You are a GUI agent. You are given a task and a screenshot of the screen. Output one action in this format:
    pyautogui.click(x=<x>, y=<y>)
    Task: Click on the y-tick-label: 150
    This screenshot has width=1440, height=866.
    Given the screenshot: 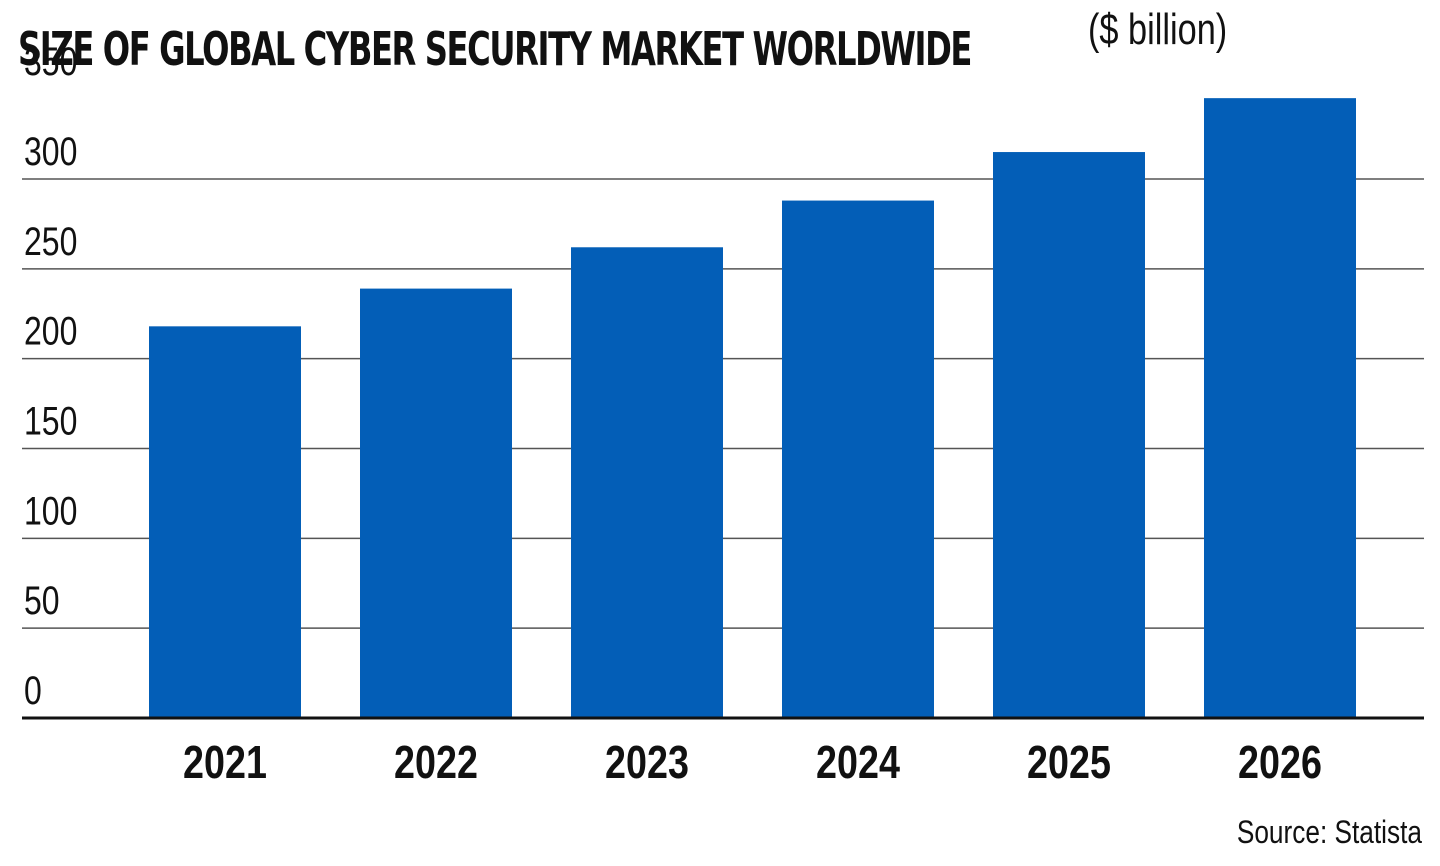 What is the action you would take?
    pyautogui.click(x=50, y=420)
    